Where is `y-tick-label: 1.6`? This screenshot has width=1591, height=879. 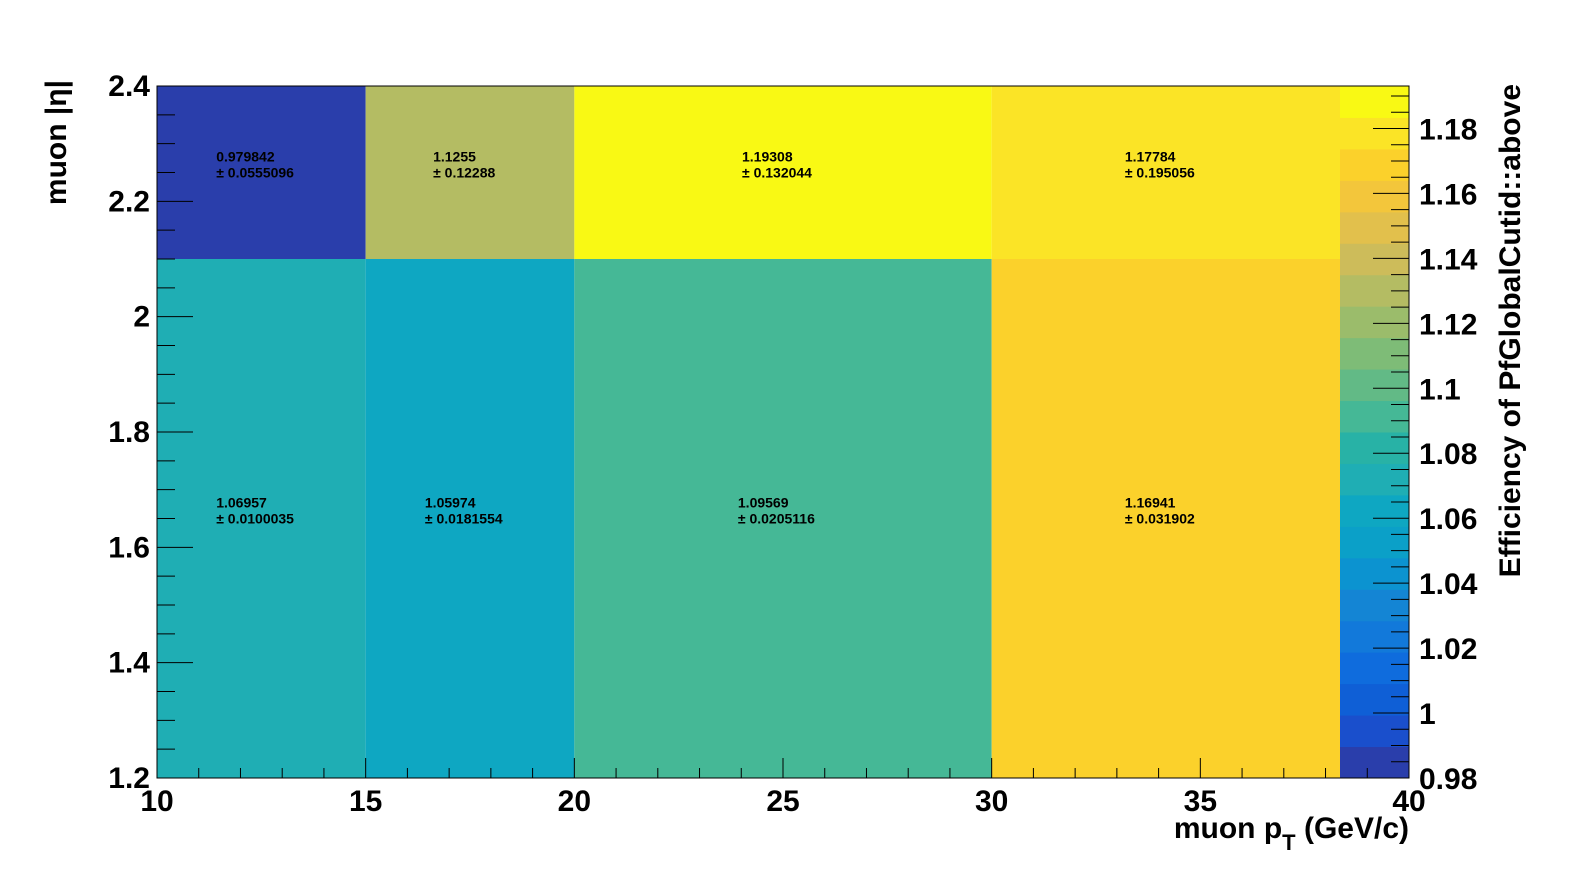
y-tick-label: 1.6 is located at coordinates (129, 547).